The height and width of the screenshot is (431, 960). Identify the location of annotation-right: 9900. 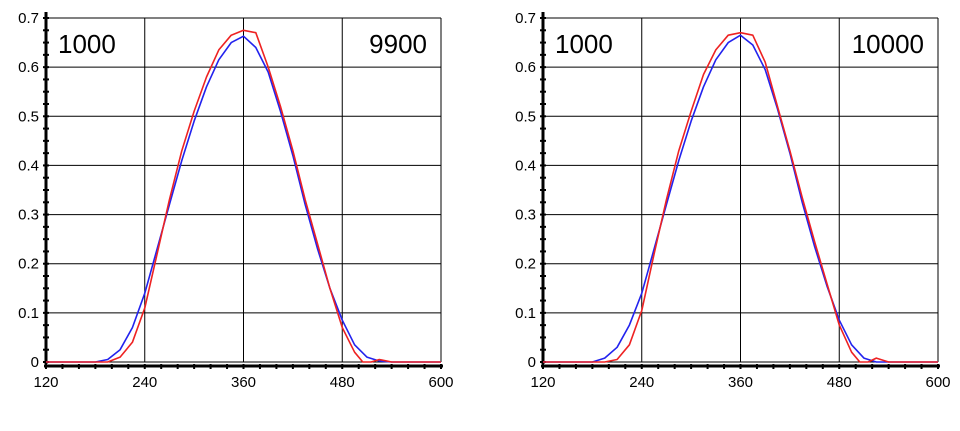
(398, 44).